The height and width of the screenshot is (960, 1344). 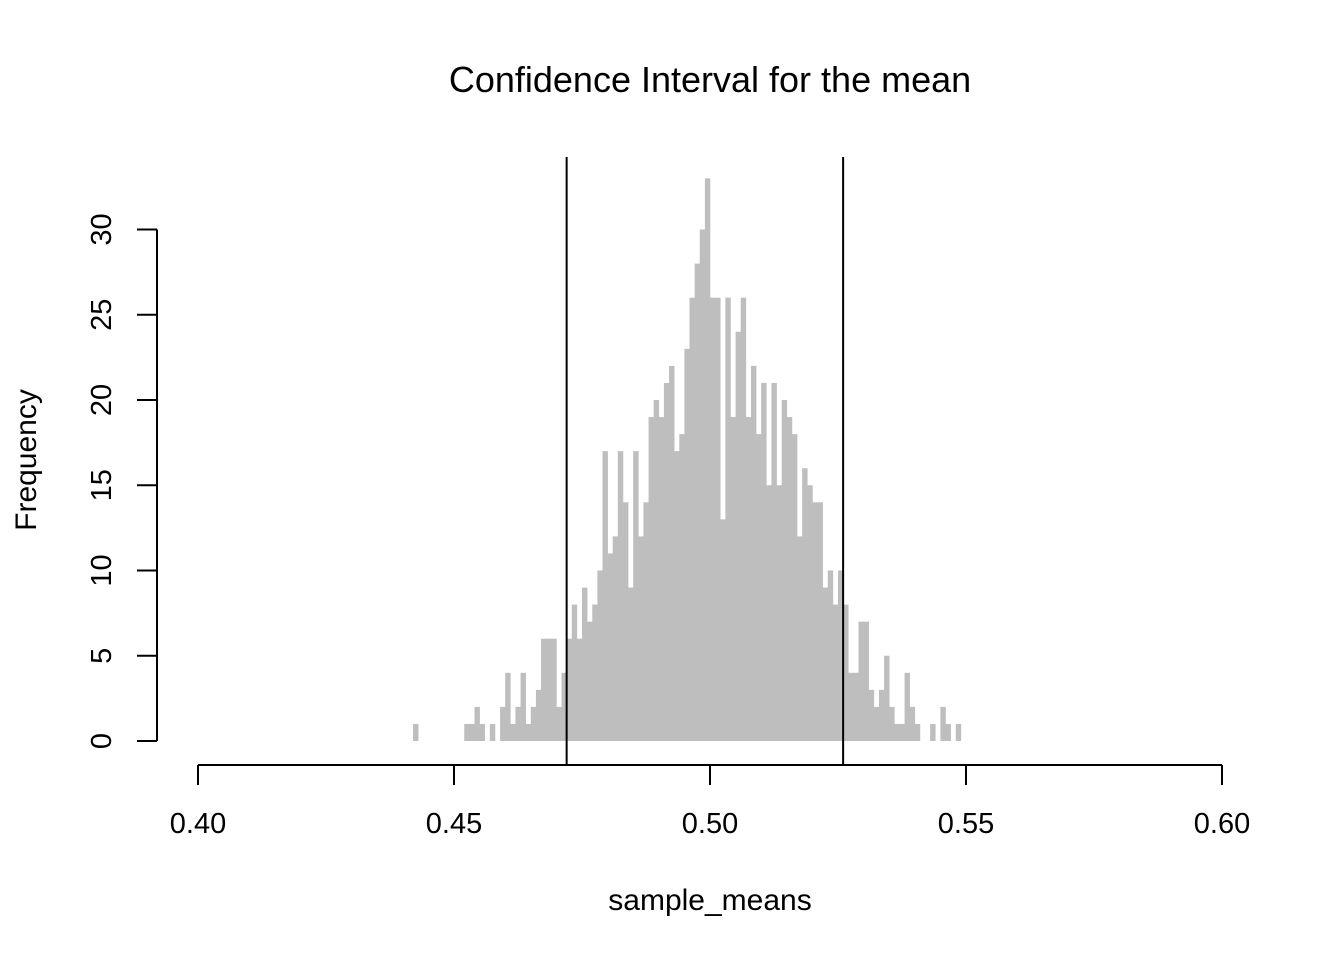 What do you see at coordinates (102, 315) in the screenshot?
I see `y-tick-label: 25` at bounding box center [102, 315].